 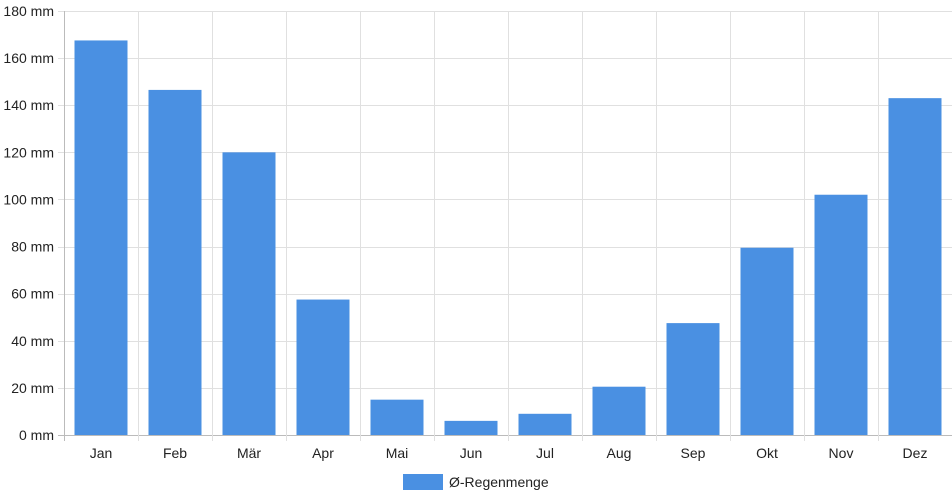 I want to click on legend-swatch, so click(x=423, y=482).